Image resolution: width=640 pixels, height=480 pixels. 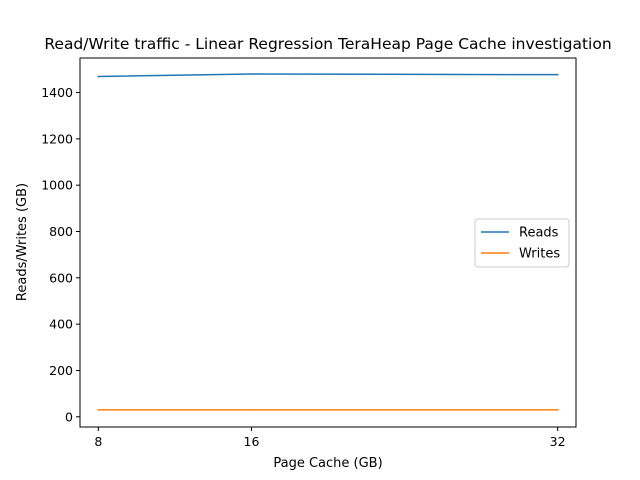 I want to click on y-tick-label: 200, so click(x=61, y=370).